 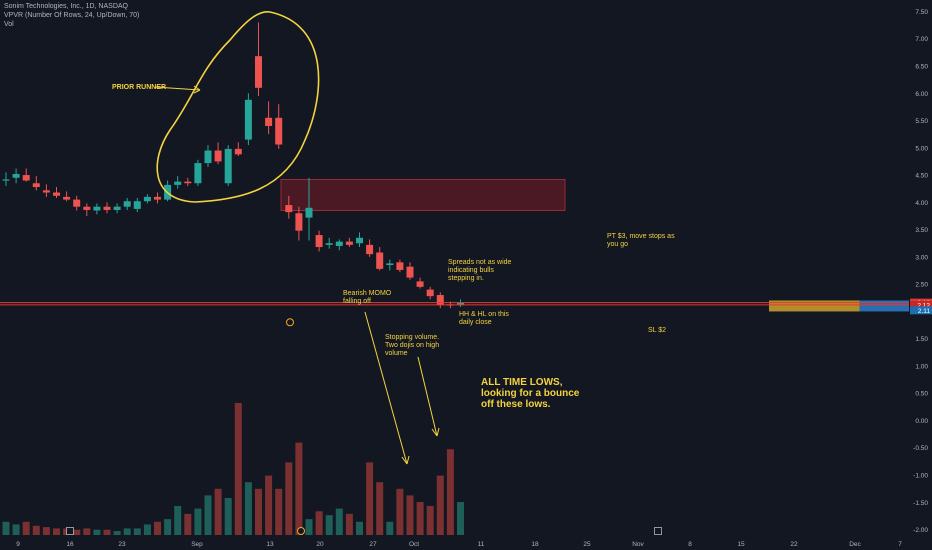 I want to click on event-marker, so click(x=290, y=322).